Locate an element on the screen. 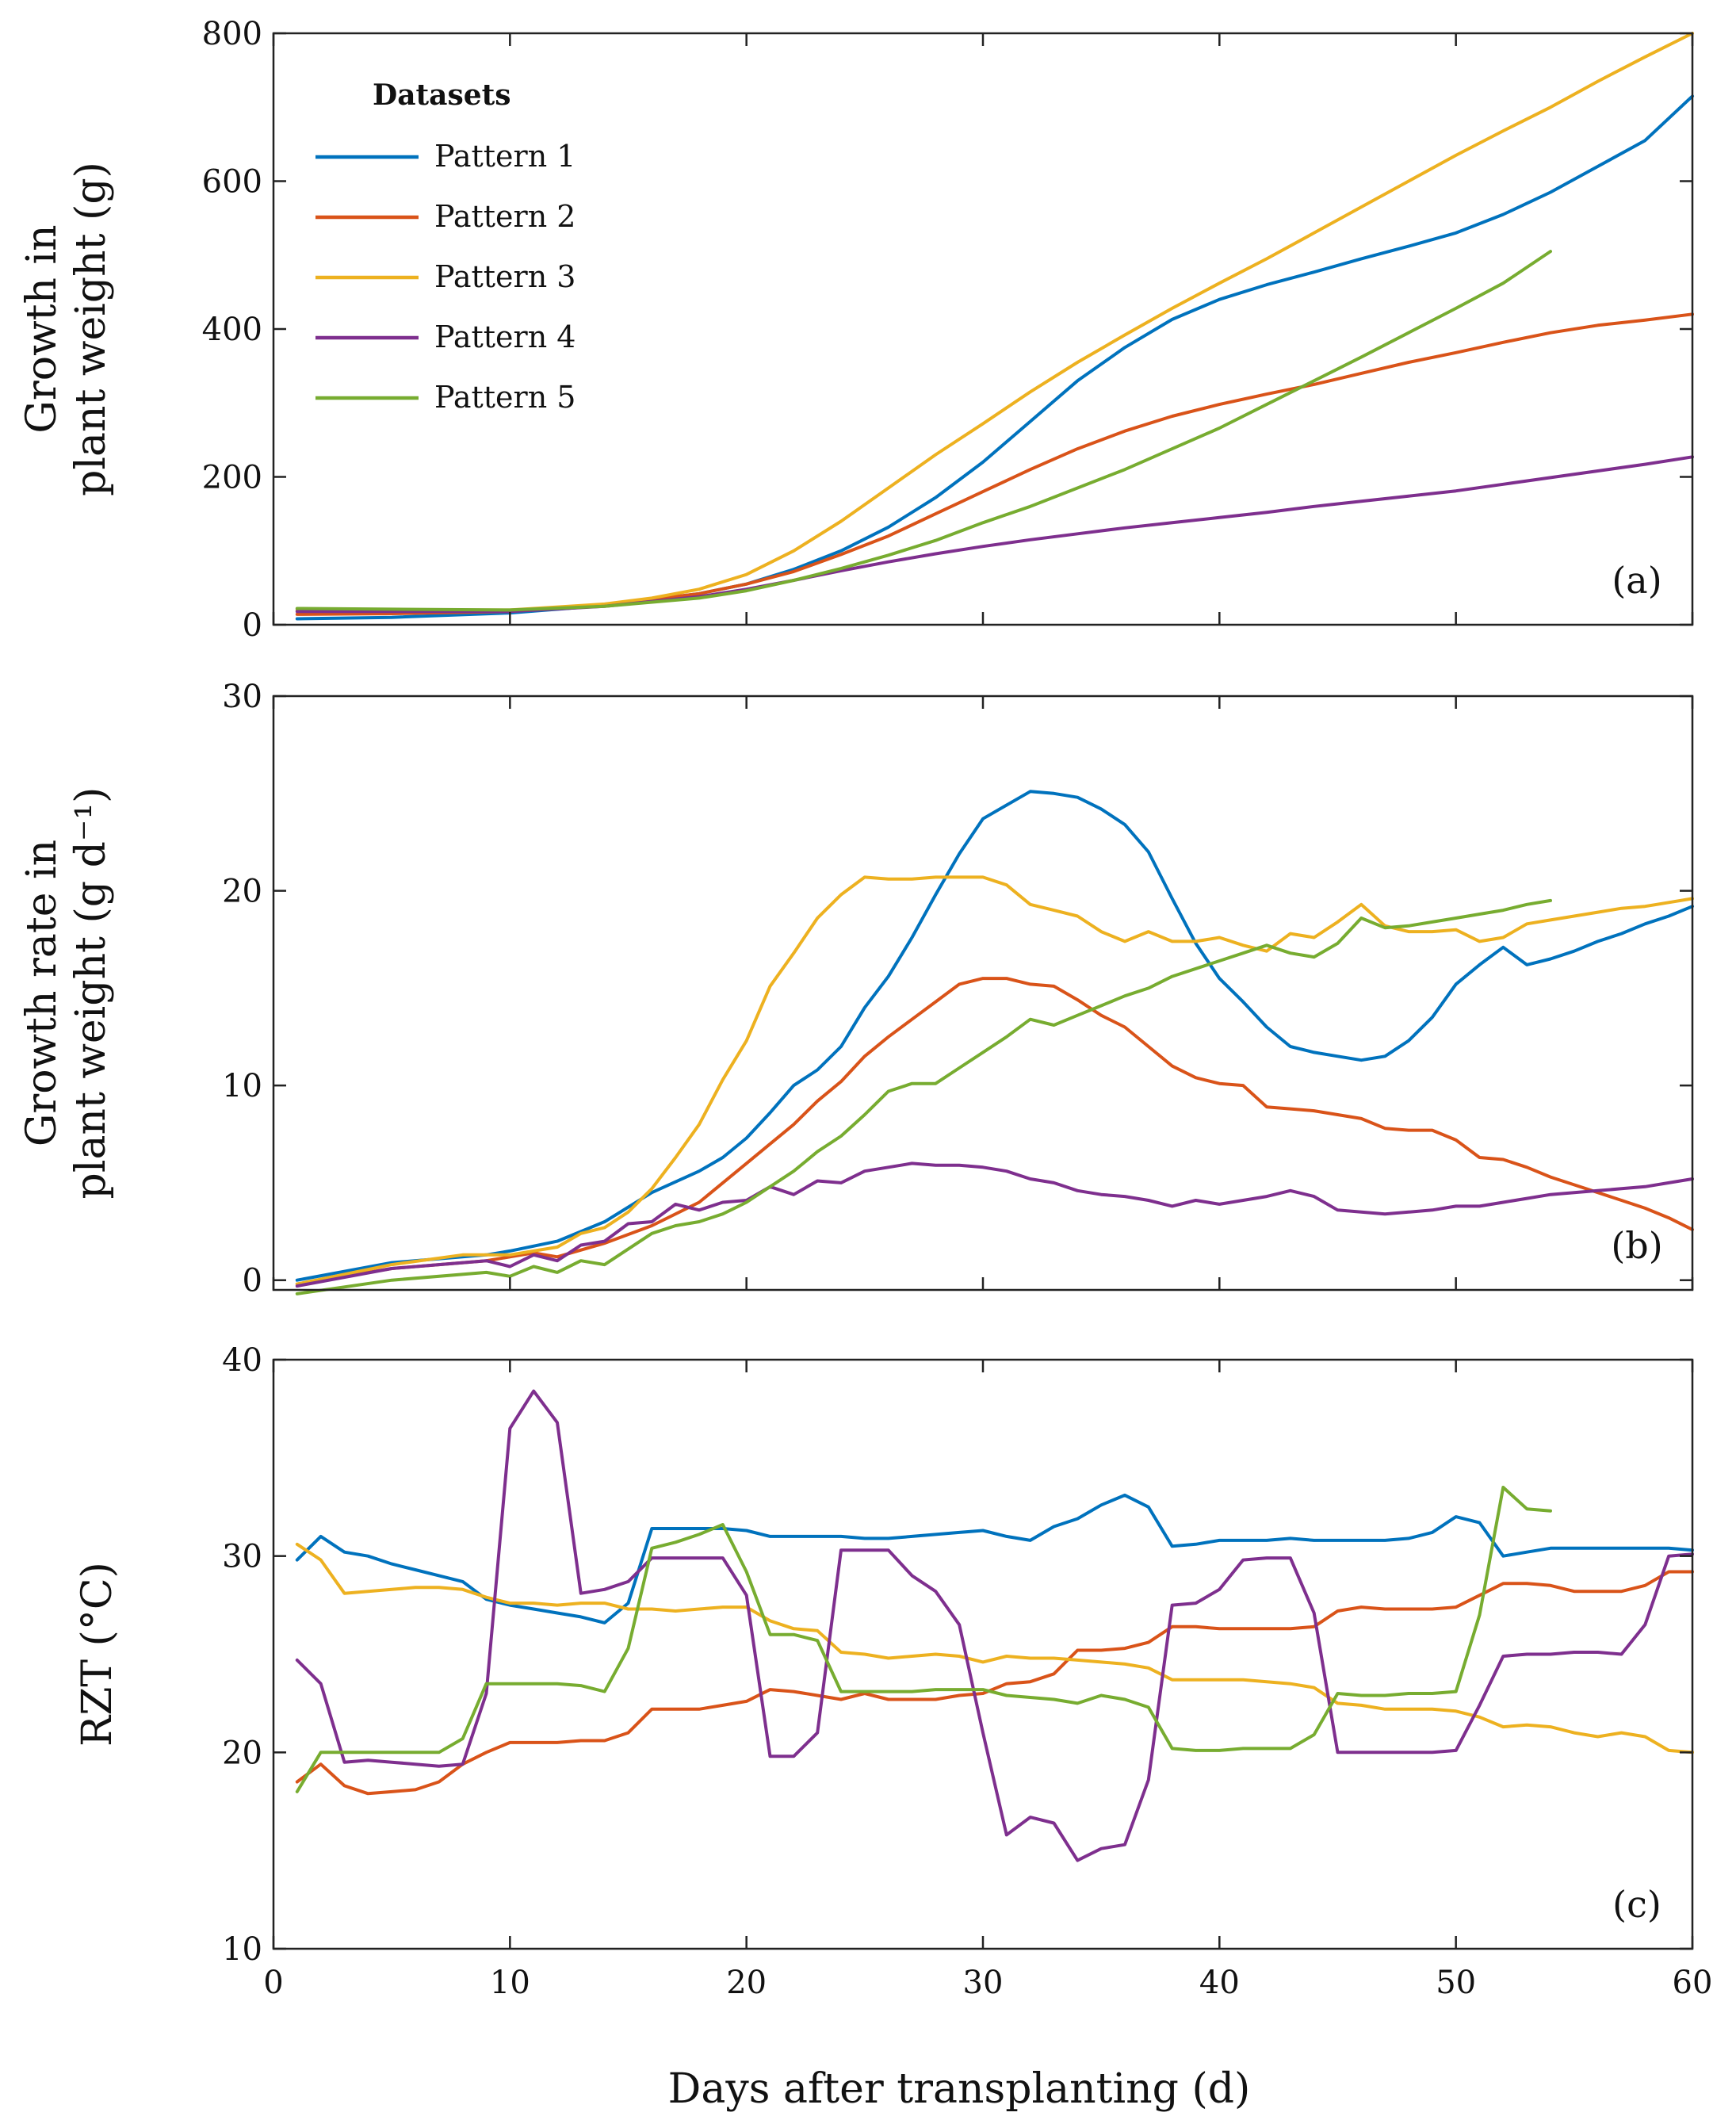 The height and width of the screenshot is (2120, 1736). y-axis-label-a: plant weight (g) is located at coordinates (91, 329).